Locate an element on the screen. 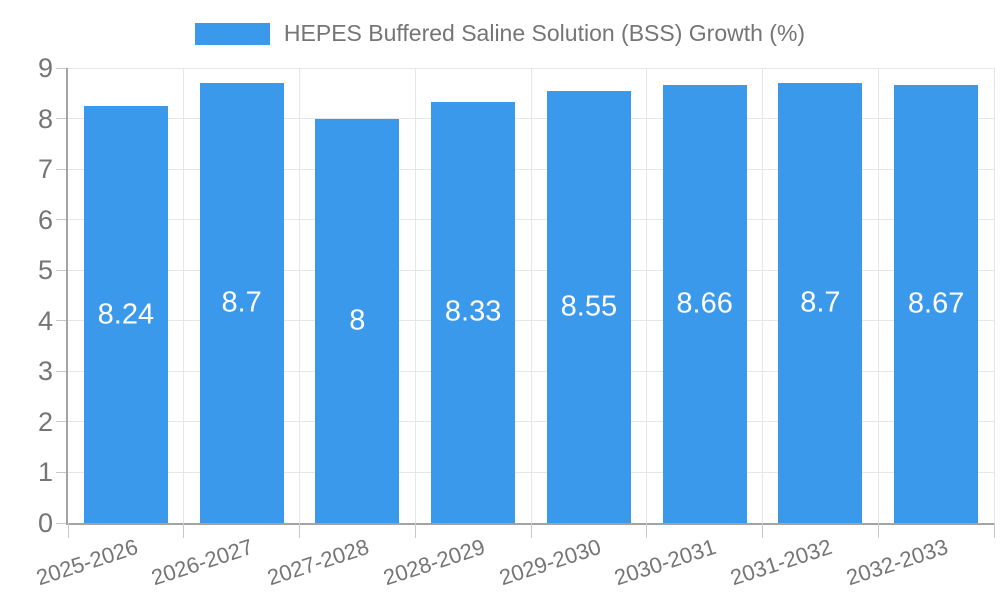 The height and width of the screenshot is (600, 1000). legend-swatch is located at coordinates (232, 33).